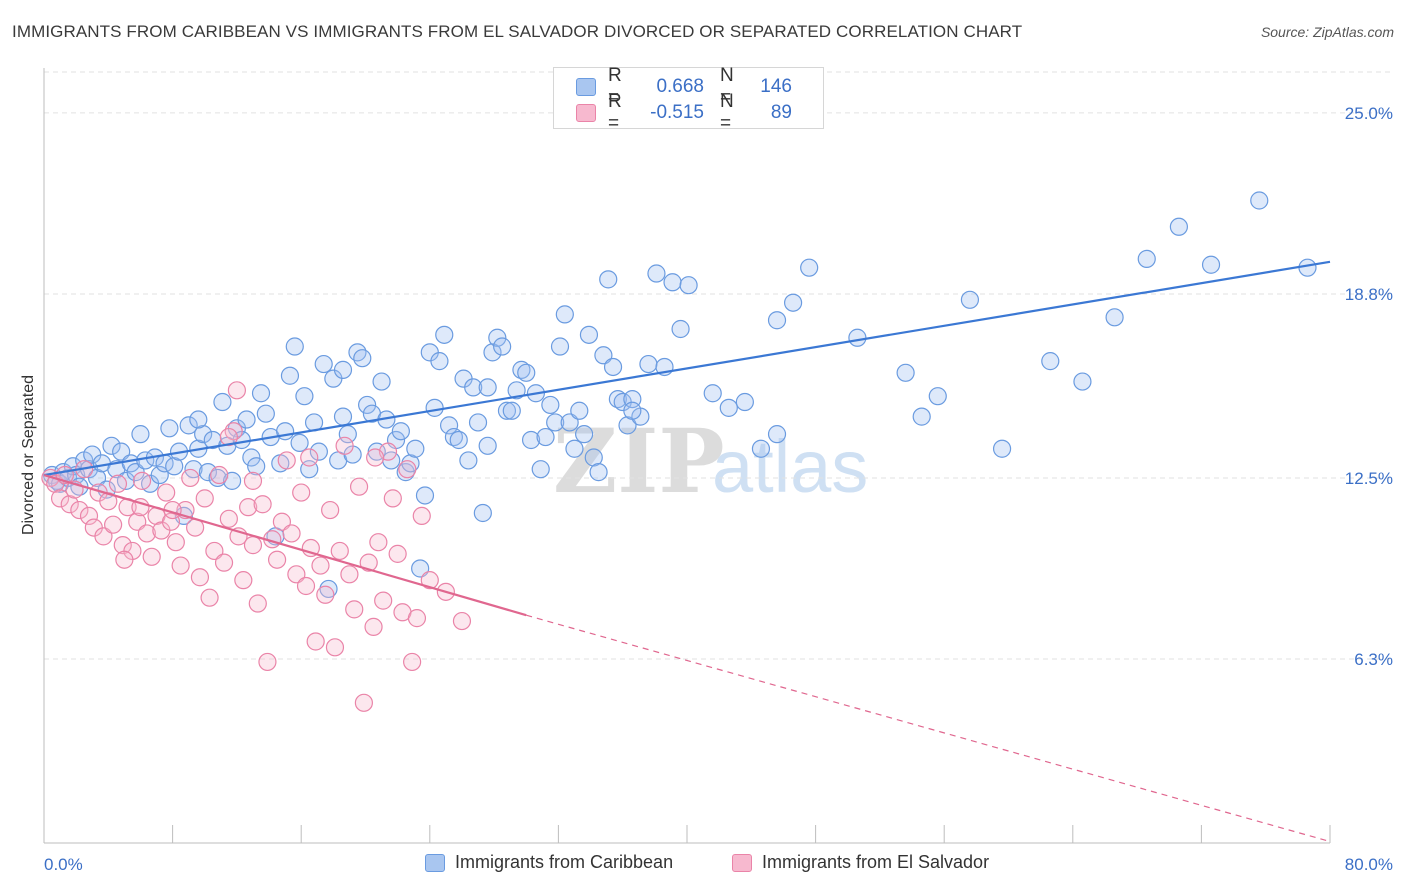 Image resolution: width=1406 pixels, height=892 pixels. Describe the element at coordinates (684, 112) in the screenshot. I see `legend-row-el-salvador: R = -0.515 N = 89` at that location.